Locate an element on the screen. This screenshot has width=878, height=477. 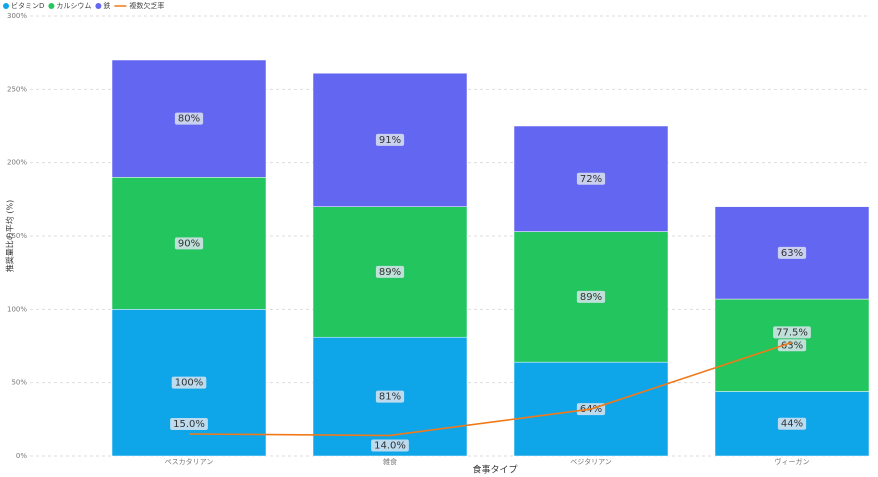
data-label: 80% is located at coordinates (189, 119).